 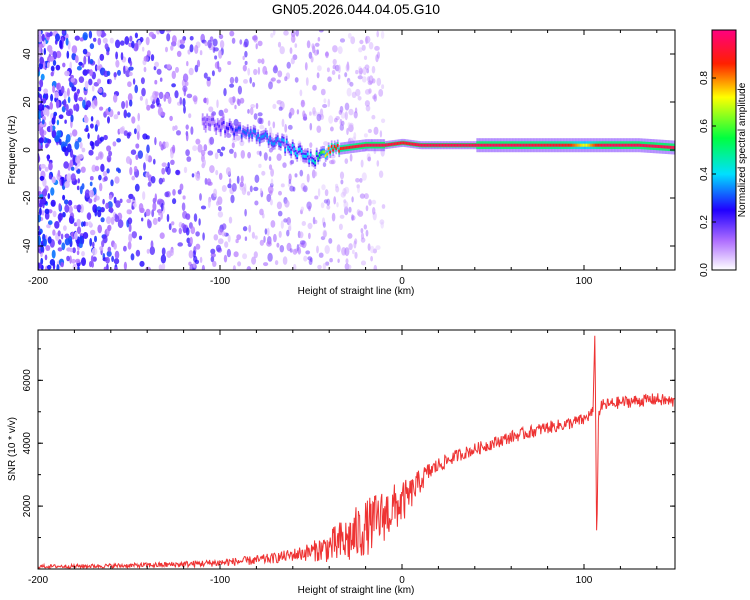 I want to click on colorbar-ticks: 0.0 0.2 0.4 0.6 0.8, so click(x=707, y=174).